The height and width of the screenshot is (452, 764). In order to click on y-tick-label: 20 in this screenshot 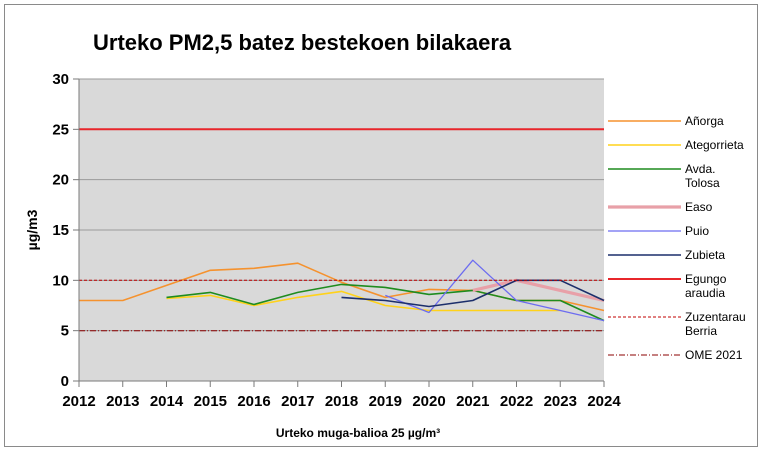, I will do `click(60, 180)`.